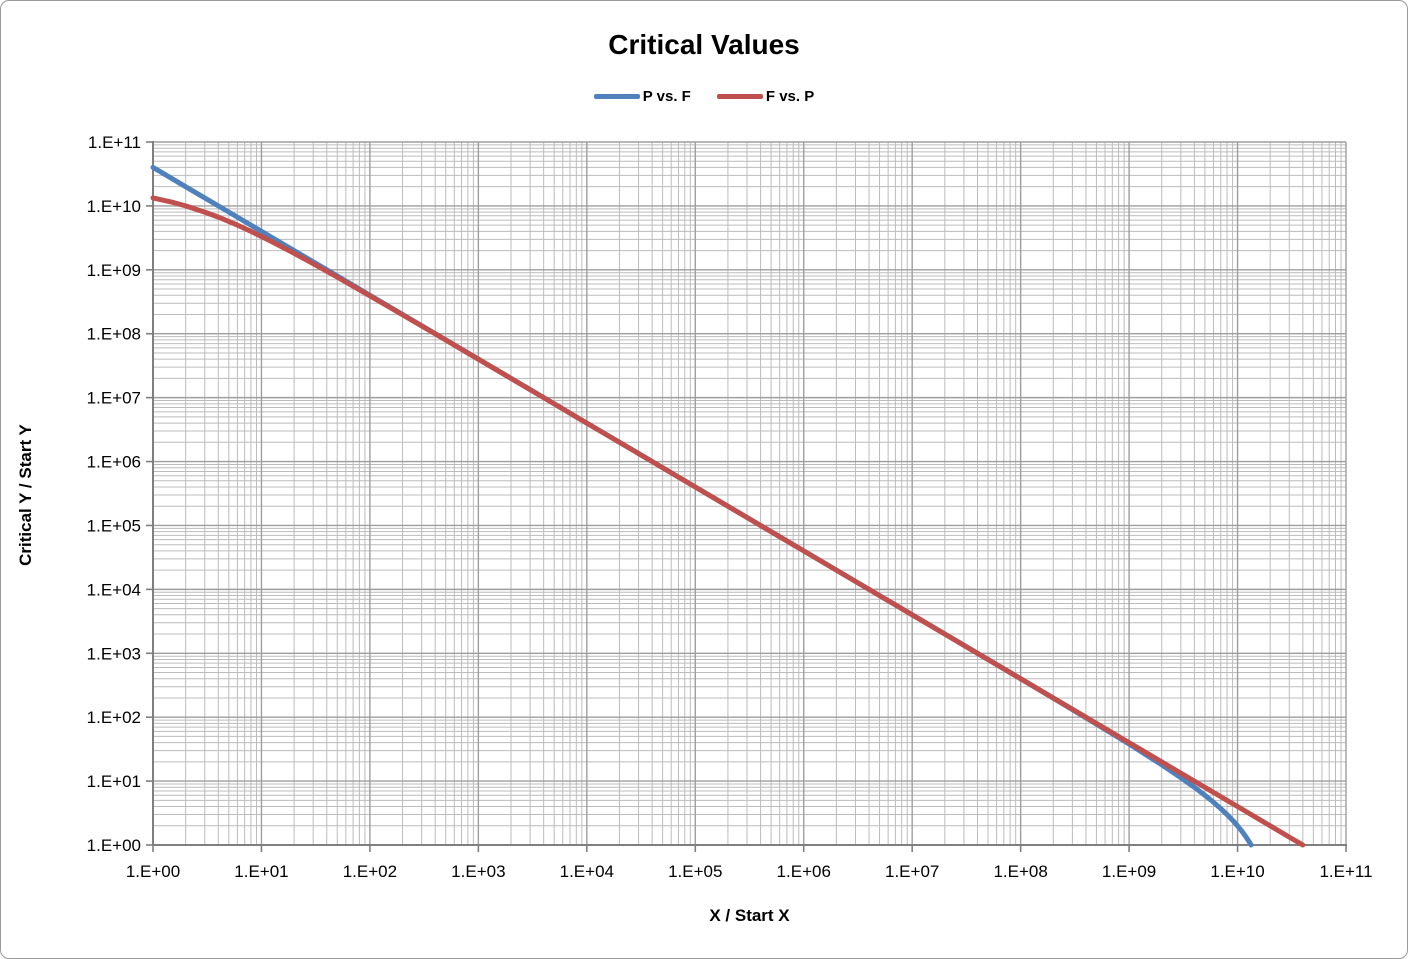 Image resolution: width=1408 pixels, height=959 pixels. I want to click on x-tick-label: 1.E+00, so click(153, 871).